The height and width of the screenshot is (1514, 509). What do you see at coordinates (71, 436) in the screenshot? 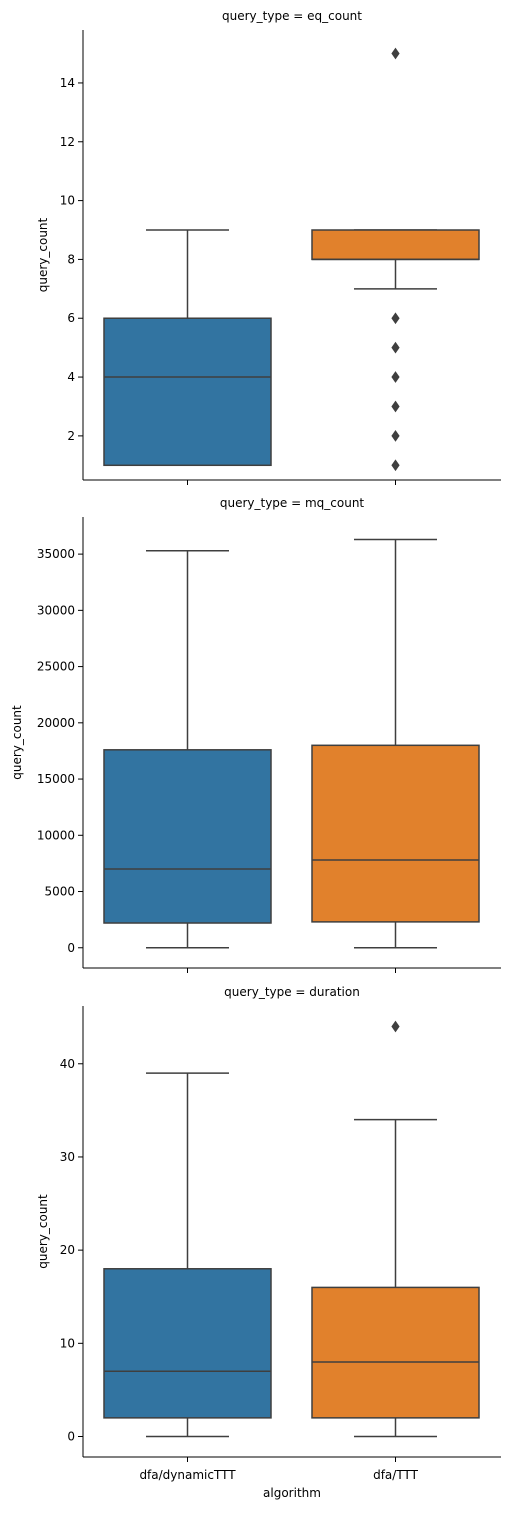
I see `y-tick-label: 2` at bounding box center [71, 436].